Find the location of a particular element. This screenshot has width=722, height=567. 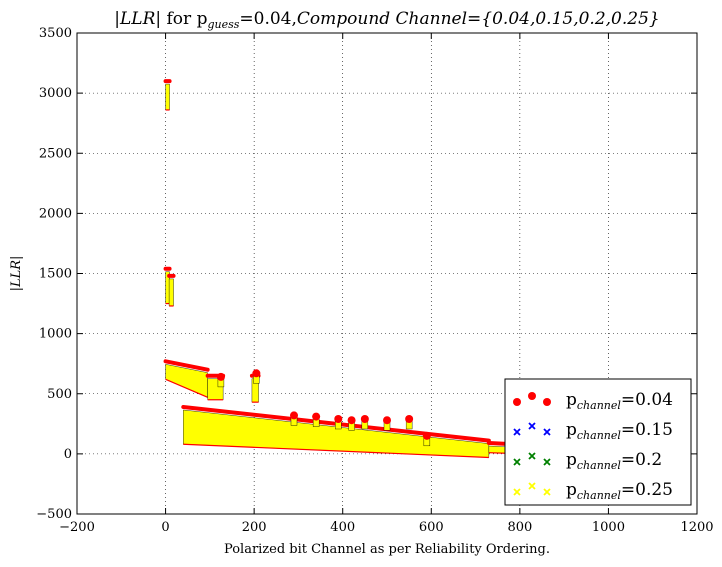

y-tick-label: 0 is located at coordinates (68, 454).